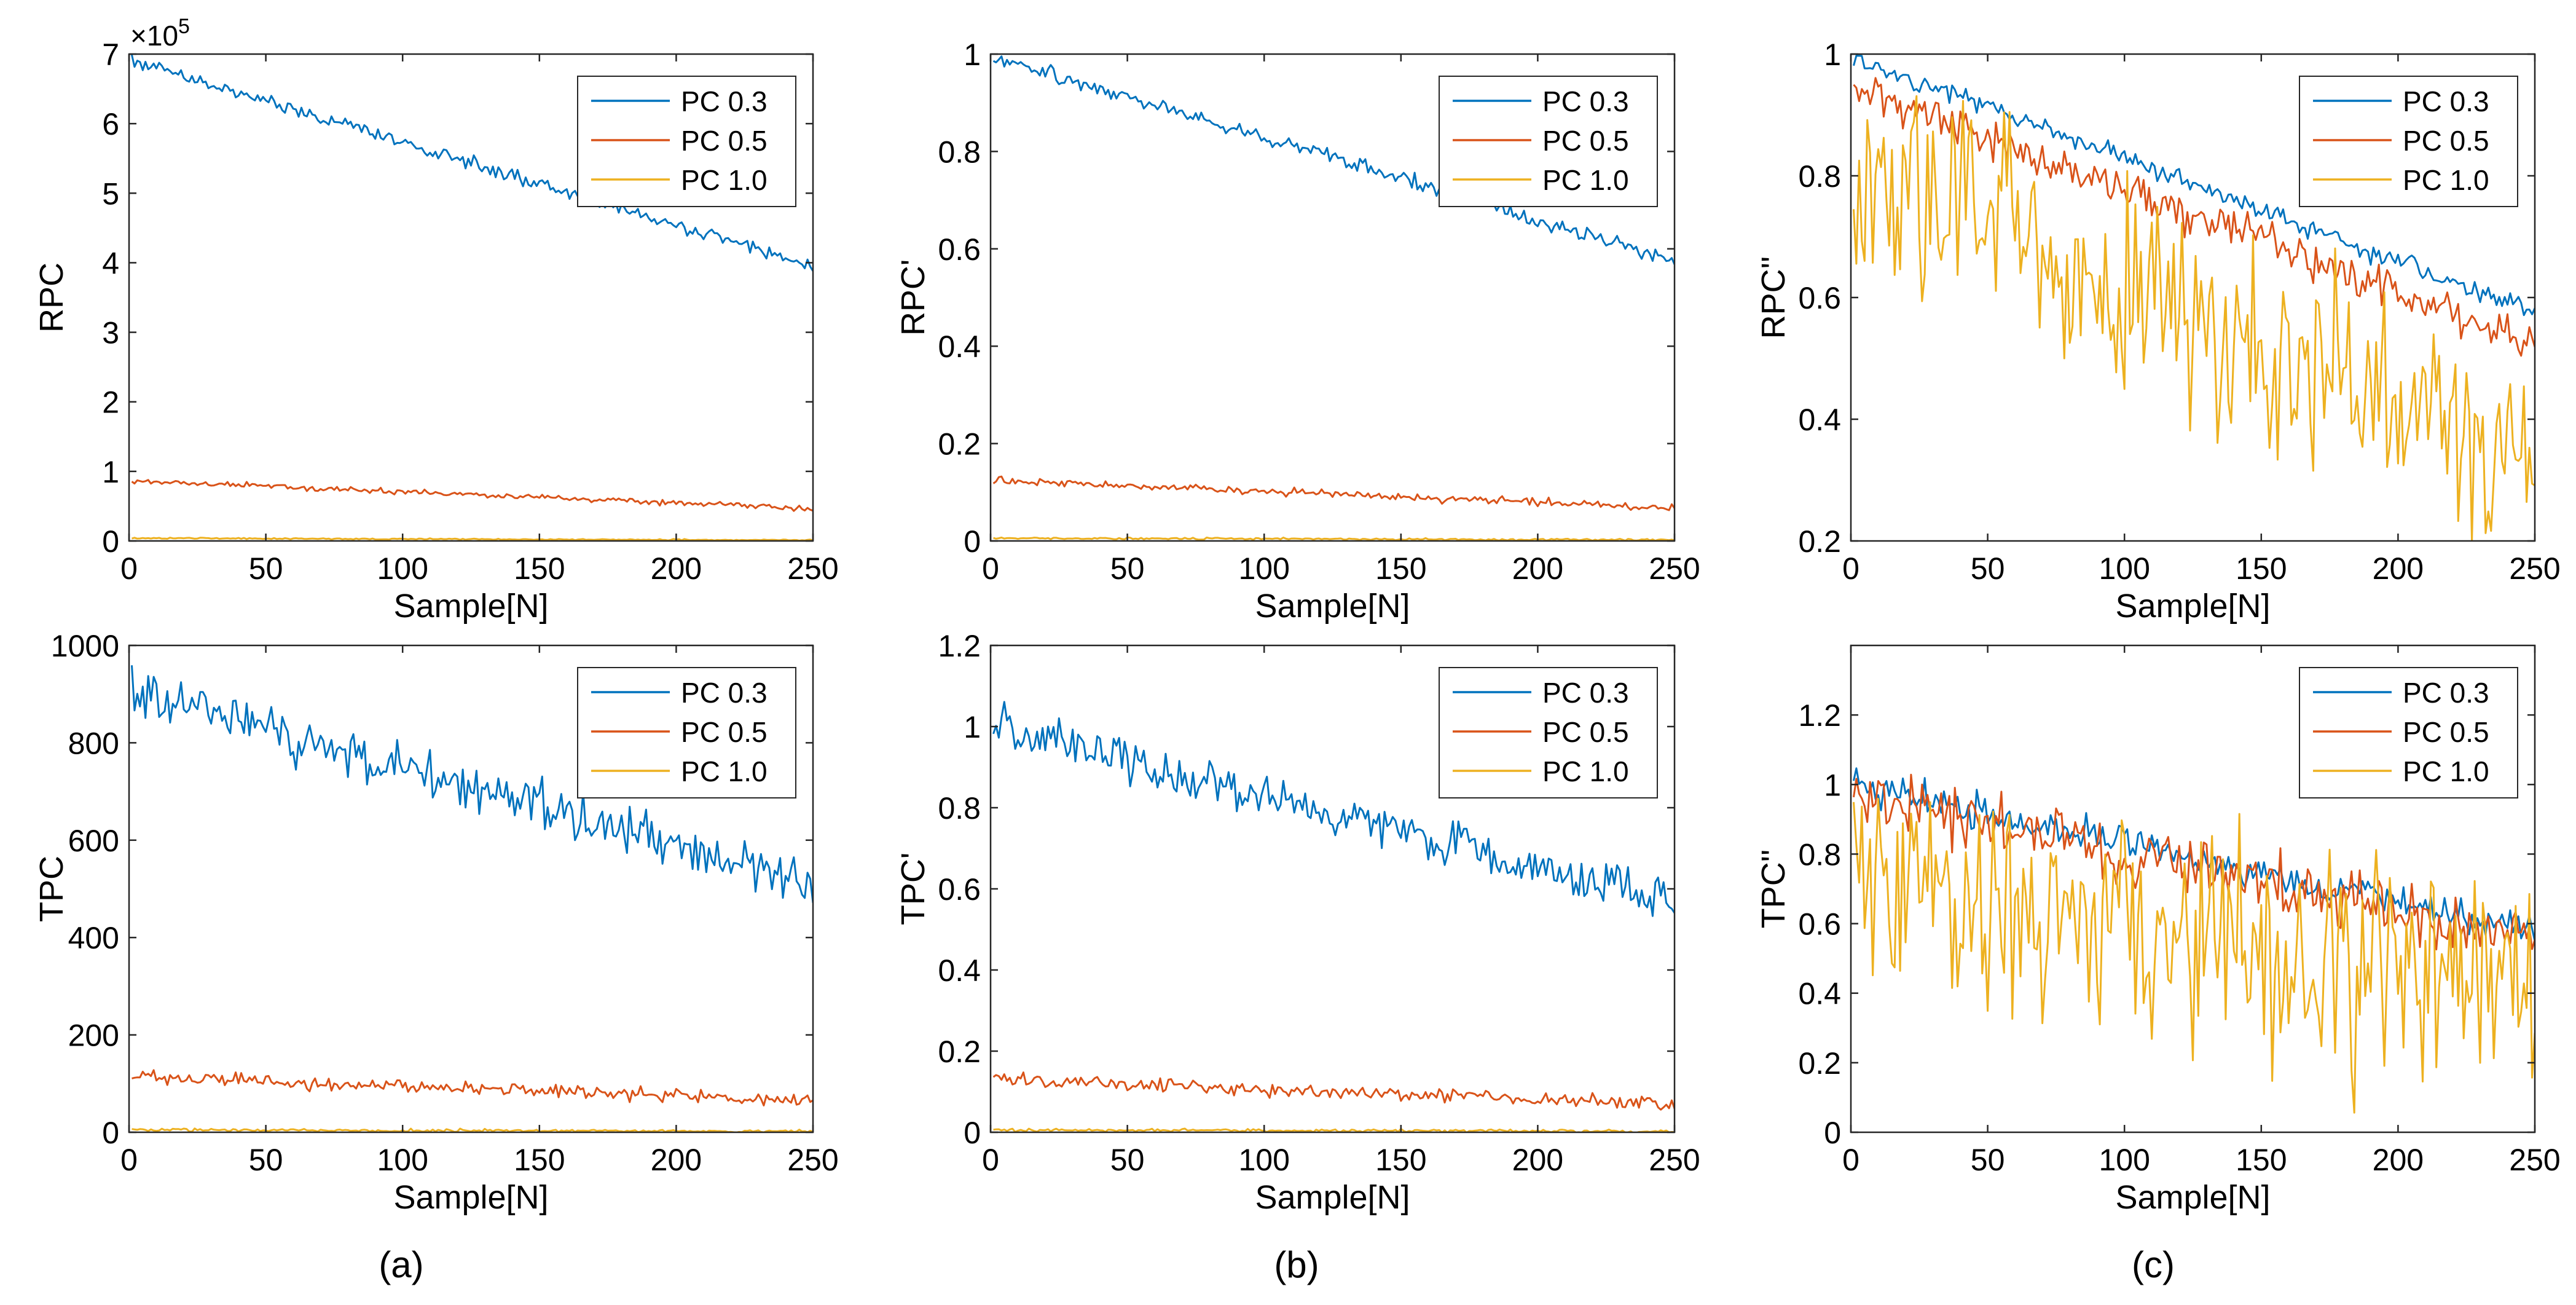  Describe the element at coordinates (110, 193) in the screenshot. I see `y-tick-label: 5` at that location.